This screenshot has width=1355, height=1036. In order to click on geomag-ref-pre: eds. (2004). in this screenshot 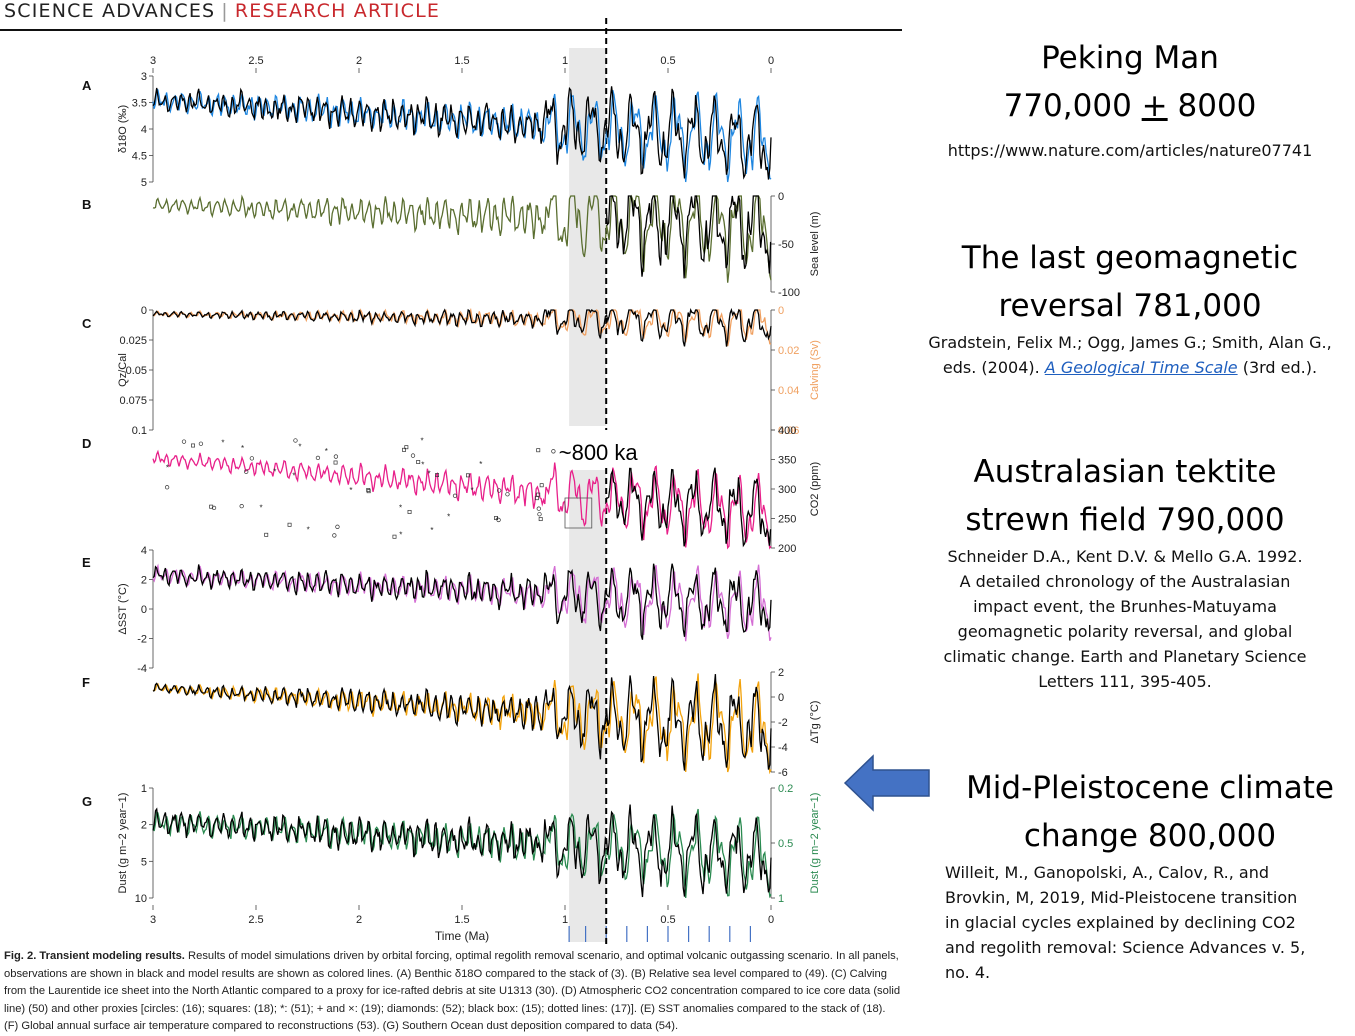, I will do `click(993, 367)`.